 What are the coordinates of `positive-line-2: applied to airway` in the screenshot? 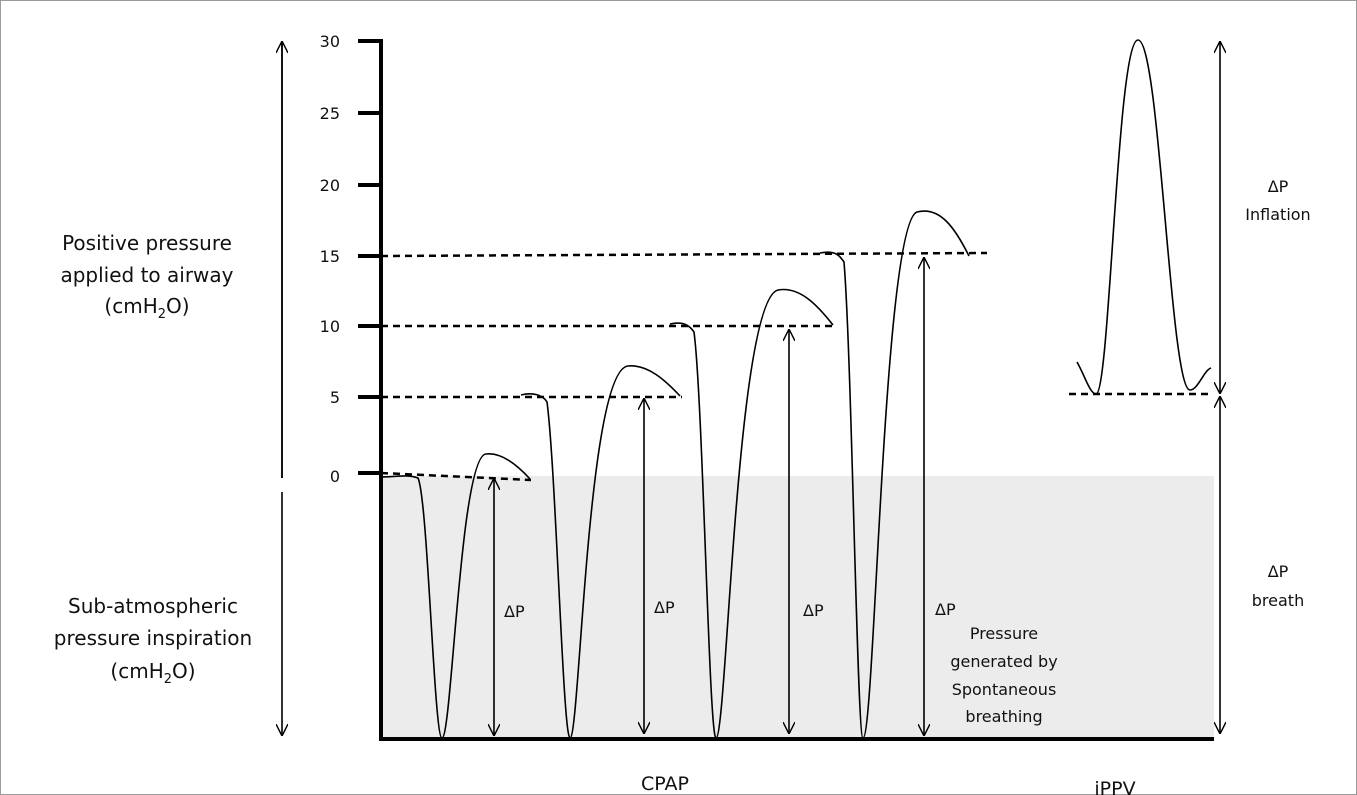 It's located at (146, 275).